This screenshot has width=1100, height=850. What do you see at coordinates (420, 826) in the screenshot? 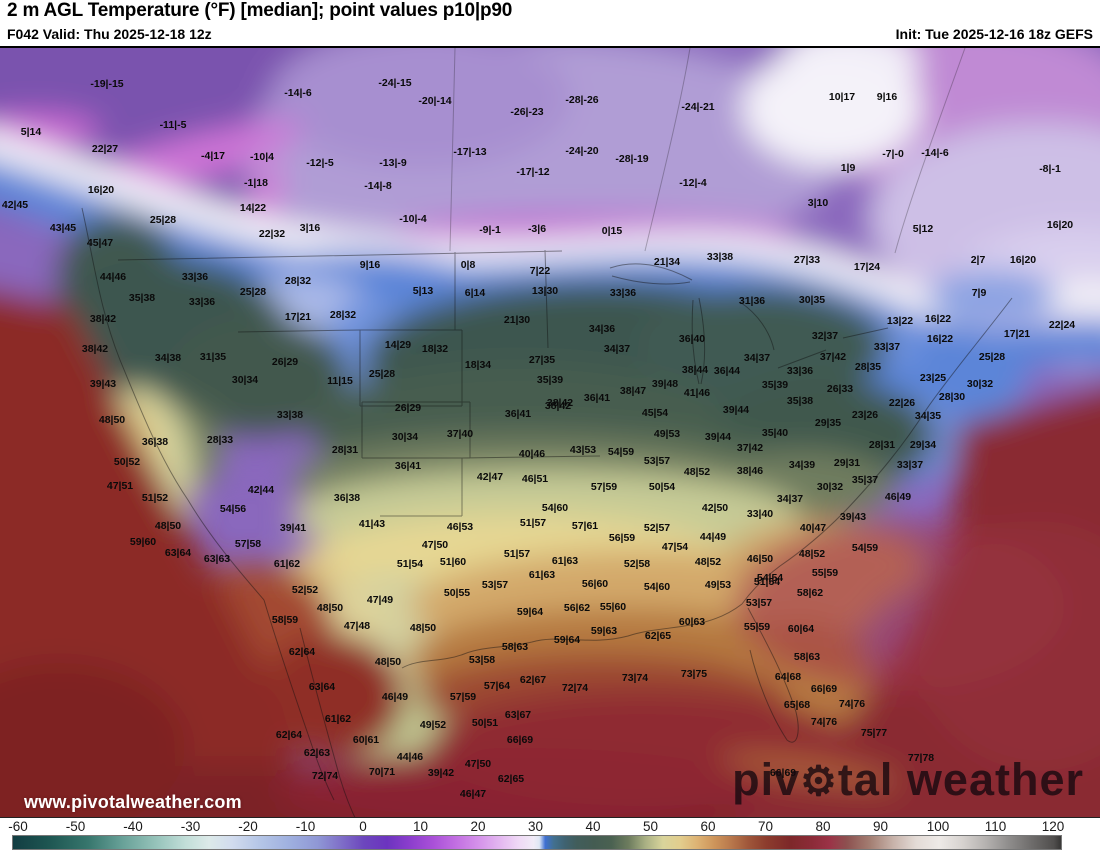
I see `colorbar-tick: 10` at bounding box center [420, 826].